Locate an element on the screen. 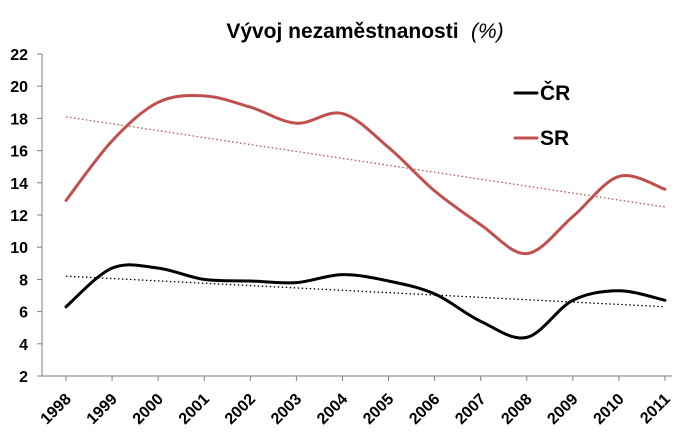 Image resolution: width=700 pixels, height=439 pixels. x-tick-label: 2002 is located at coordinates (240, 409).